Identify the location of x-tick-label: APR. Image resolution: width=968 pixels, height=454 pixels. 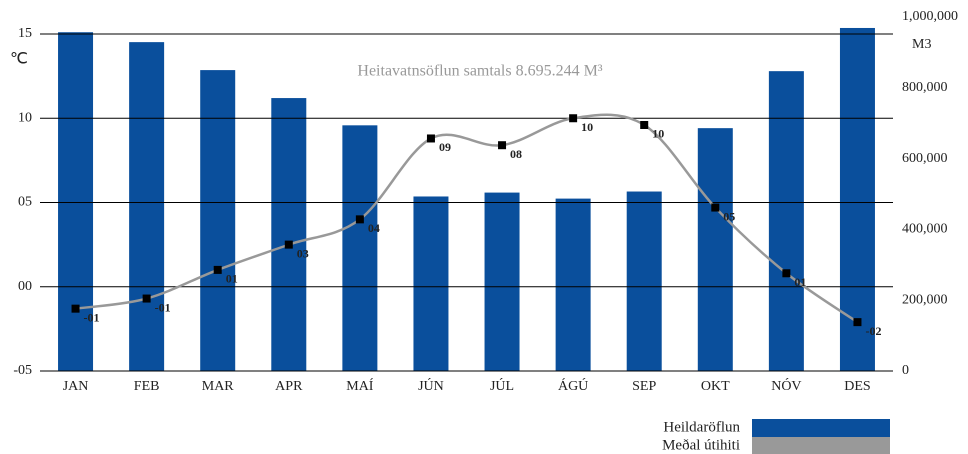
(289, 386).